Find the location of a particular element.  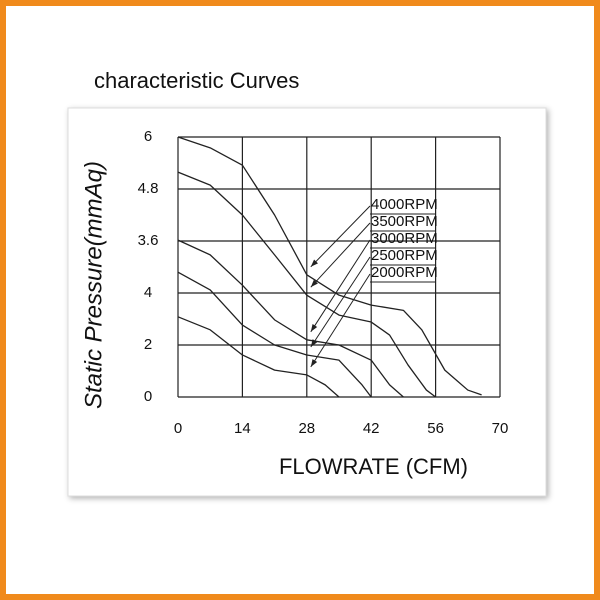

legend-label: 3500RPM is located at coordinates (404, 221).